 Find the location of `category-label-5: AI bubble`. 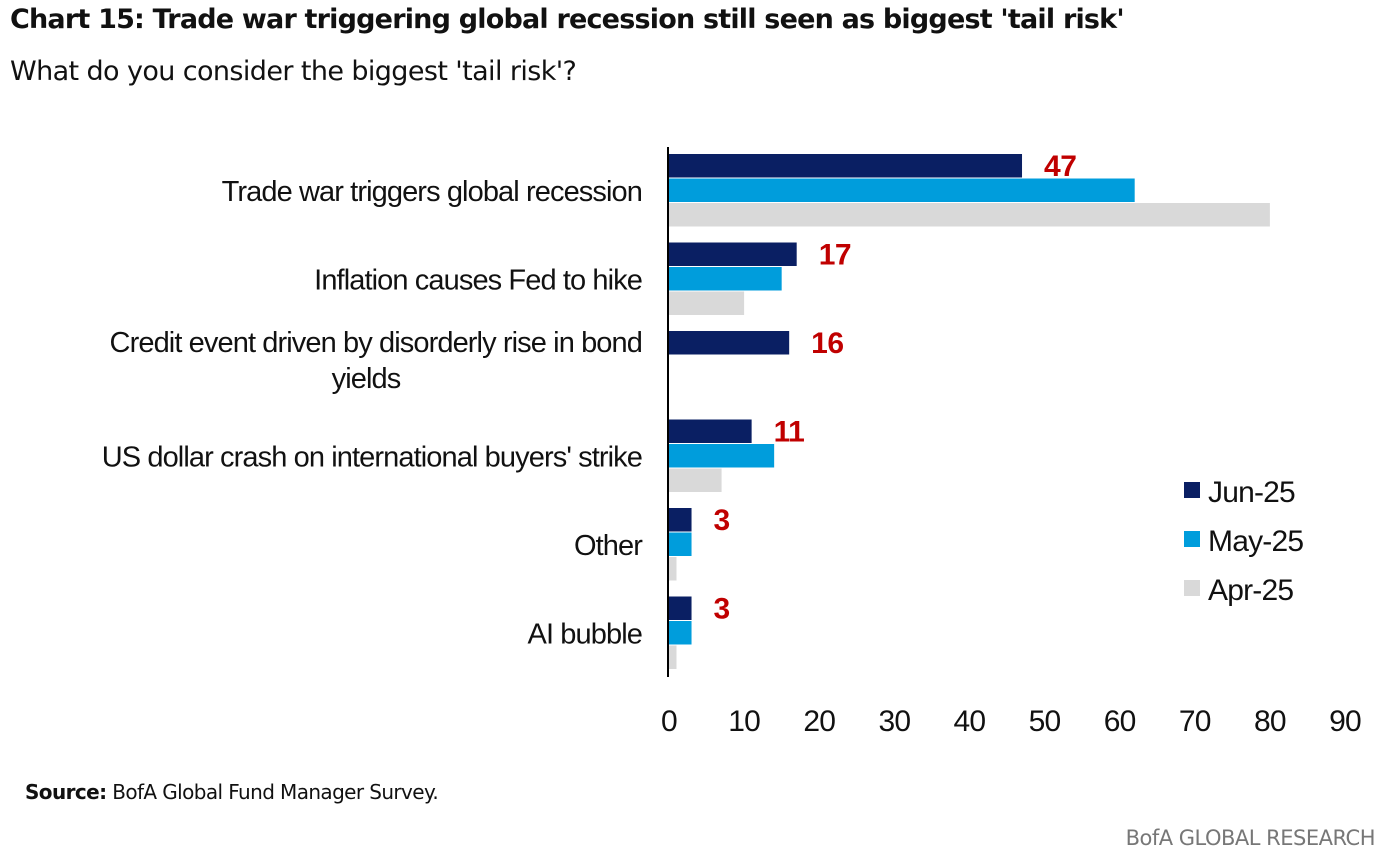

category-label-5: AI bubble is located at coordinates (585, 634).